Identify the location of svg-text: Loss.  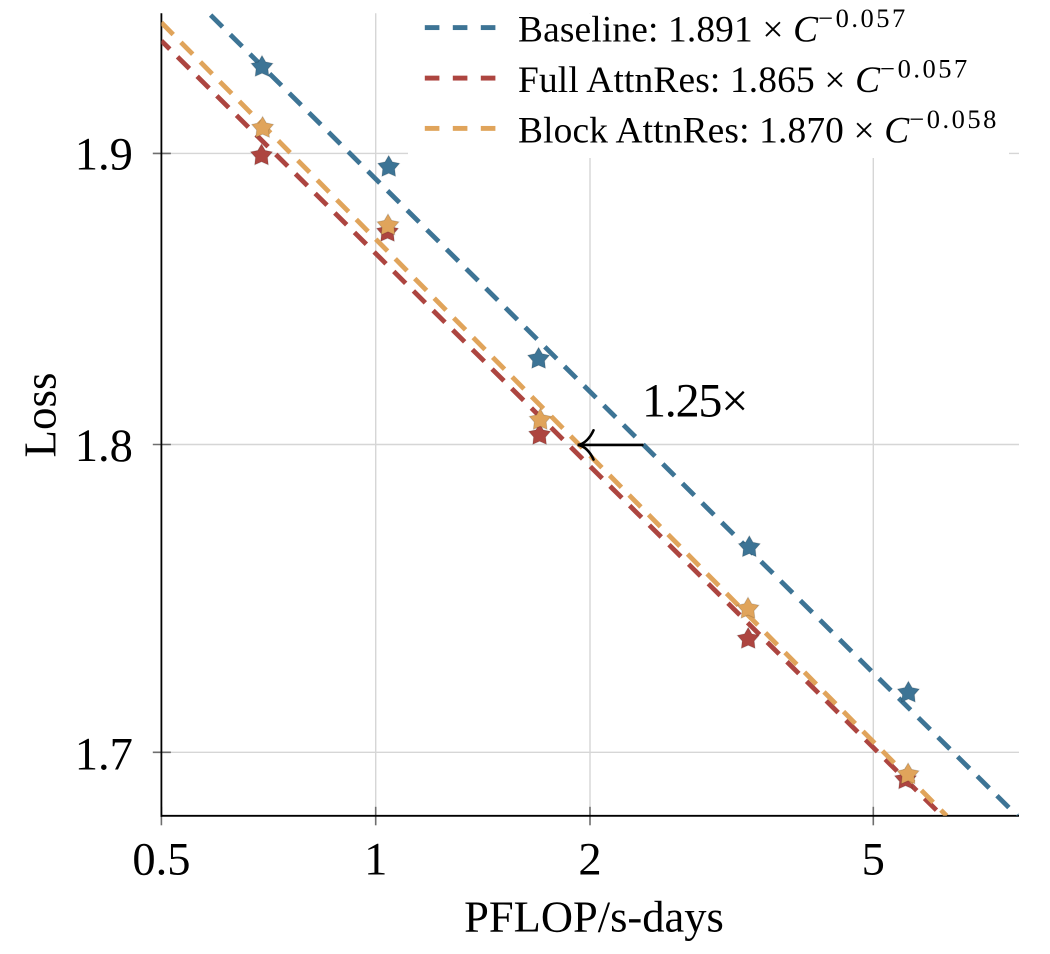
(40, 414).